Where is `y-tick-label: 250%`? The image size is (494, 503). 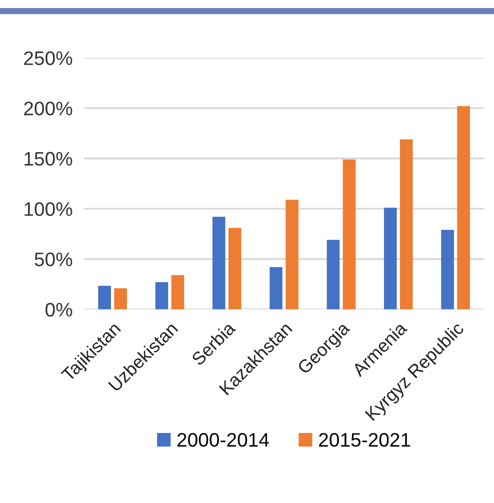 y-tick-label: 250% is located at coordinates (48, 58).